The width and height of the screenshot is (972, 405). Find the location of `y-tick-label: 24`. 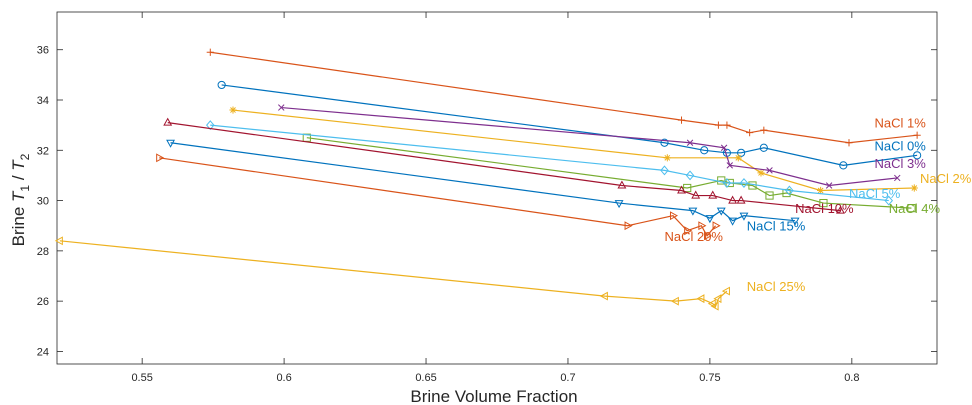

y-tick-label: 24 is located at coordinates (43, 352).